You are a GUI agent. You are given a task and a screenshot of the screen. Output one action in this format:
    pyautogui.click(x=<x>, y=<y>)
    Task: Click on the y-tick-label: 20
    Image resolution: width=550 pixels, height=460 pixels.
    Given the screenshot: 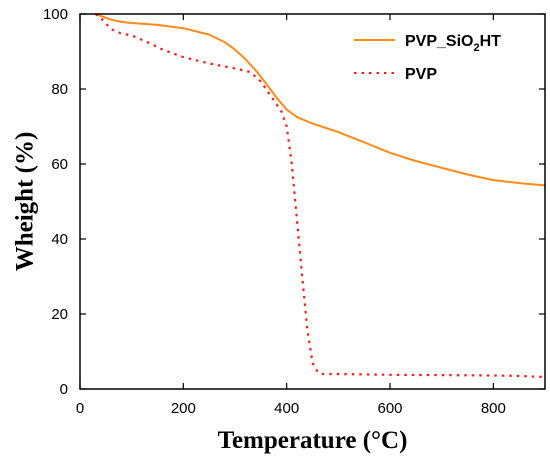 What is the action you would take?
    pyautogui.click(x=59, y=314)
    